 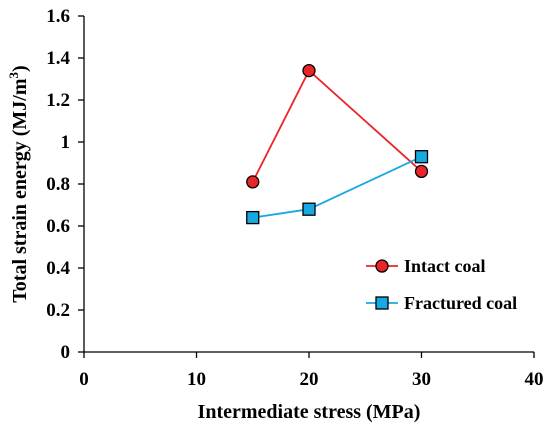 I want to click on y-tick-label: 1.4, so click(x=58, y=58).